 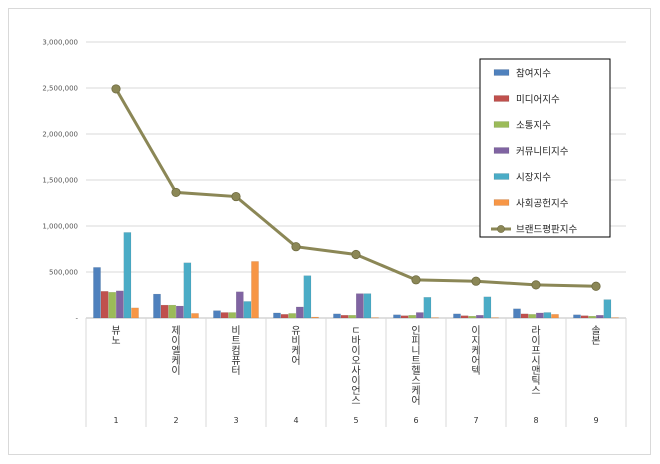 I want to click on category-rank-label: 2, so click(x=175, y=420).